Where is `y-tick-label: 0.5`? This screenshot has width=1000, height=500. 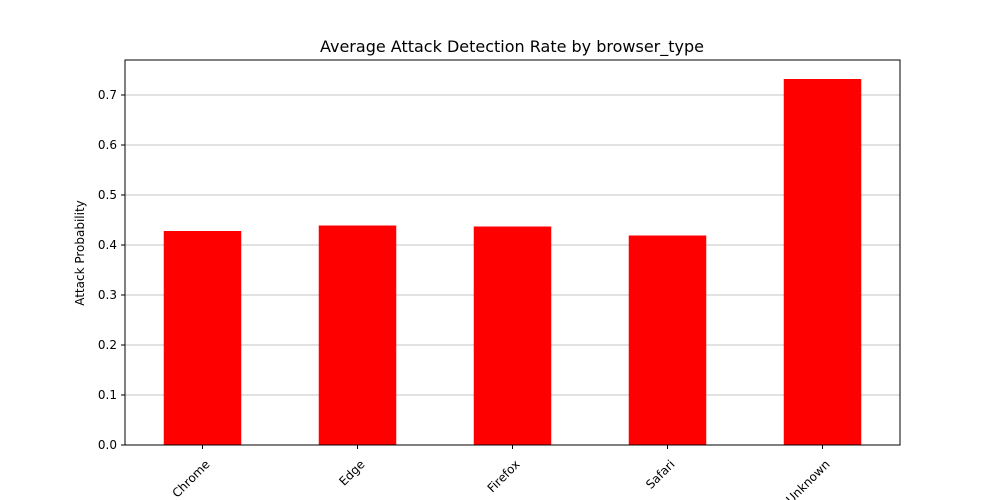
y-tick-label: 0.5 is located at coordinates (107, 195).